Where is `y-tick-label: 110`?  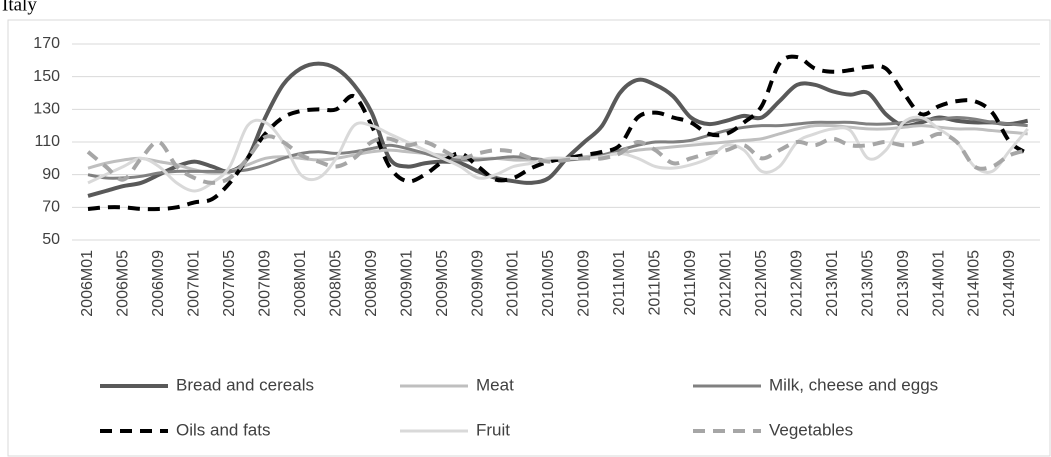 y-tick-label: 110 is located at coordinates (47, 141).